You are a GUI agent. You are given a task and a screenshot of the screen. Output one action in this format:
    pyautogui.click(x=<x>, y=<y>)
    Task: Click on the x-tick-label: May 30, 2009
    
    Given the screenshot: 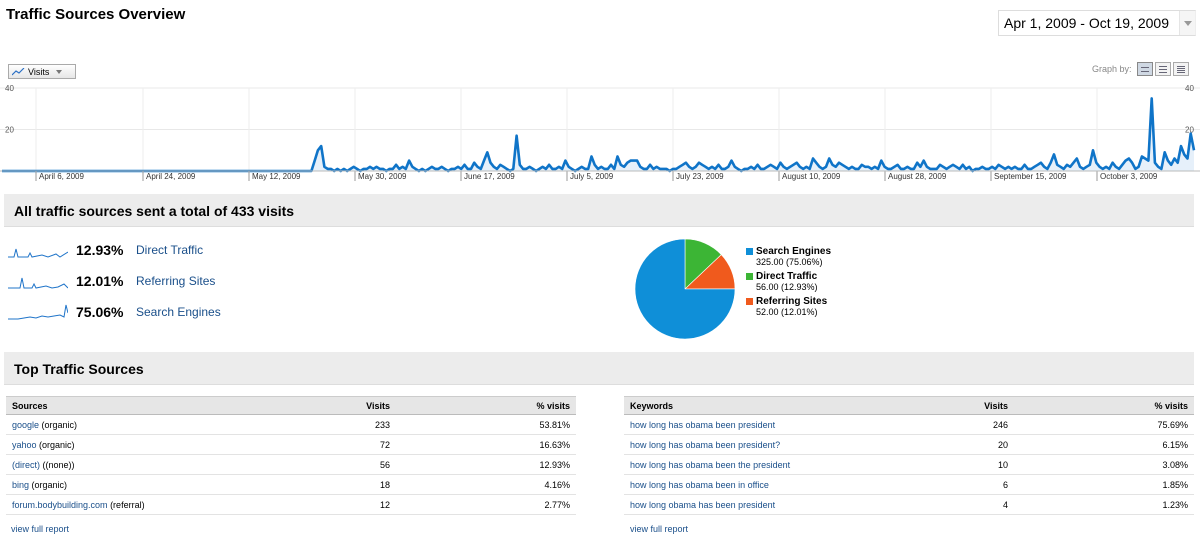 What is the action you would take?
    pyautogui.click(x=382, y=176)
    